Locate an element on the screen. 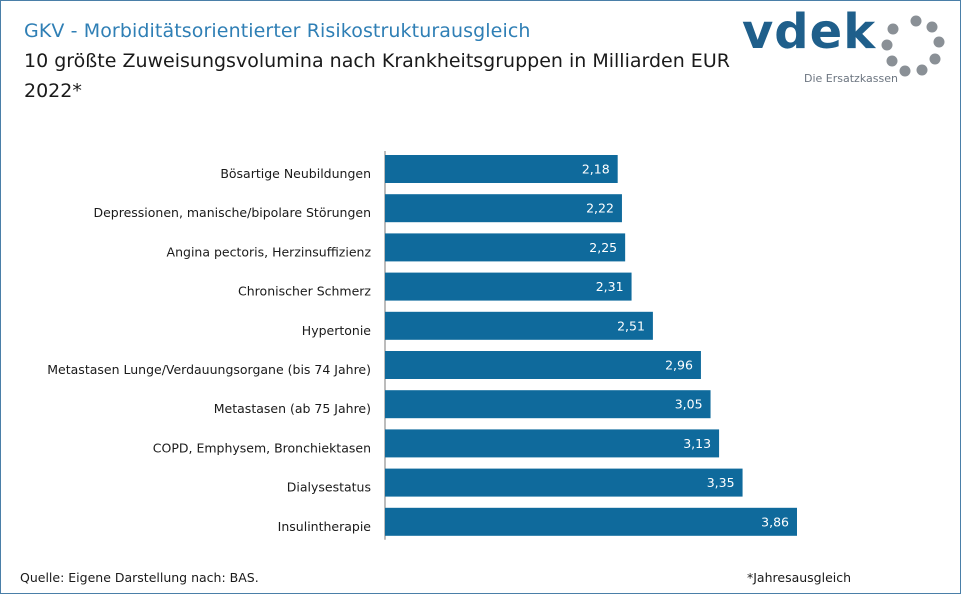  category-label: Dialysestatus is located at coordinates (329, 487).